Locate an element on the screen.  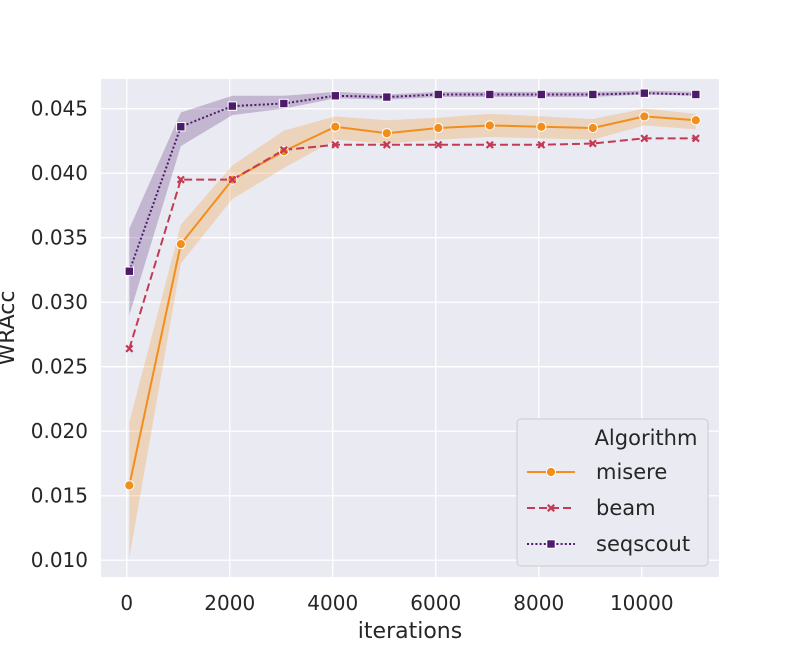
y-axis-label: WRAcc is located at coordinates (10, 327).